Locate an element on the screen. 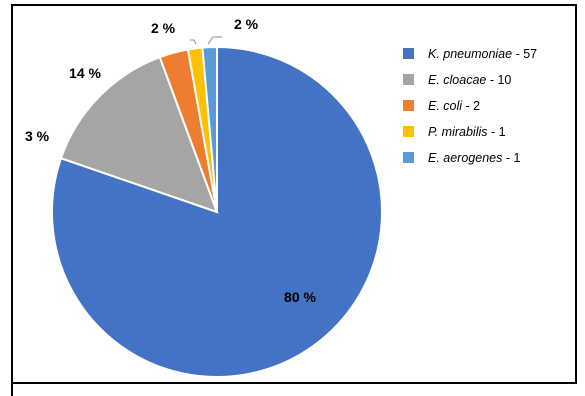  legend-entry-e-coli: E. coli - 2 is located at coordinates (441, 106).